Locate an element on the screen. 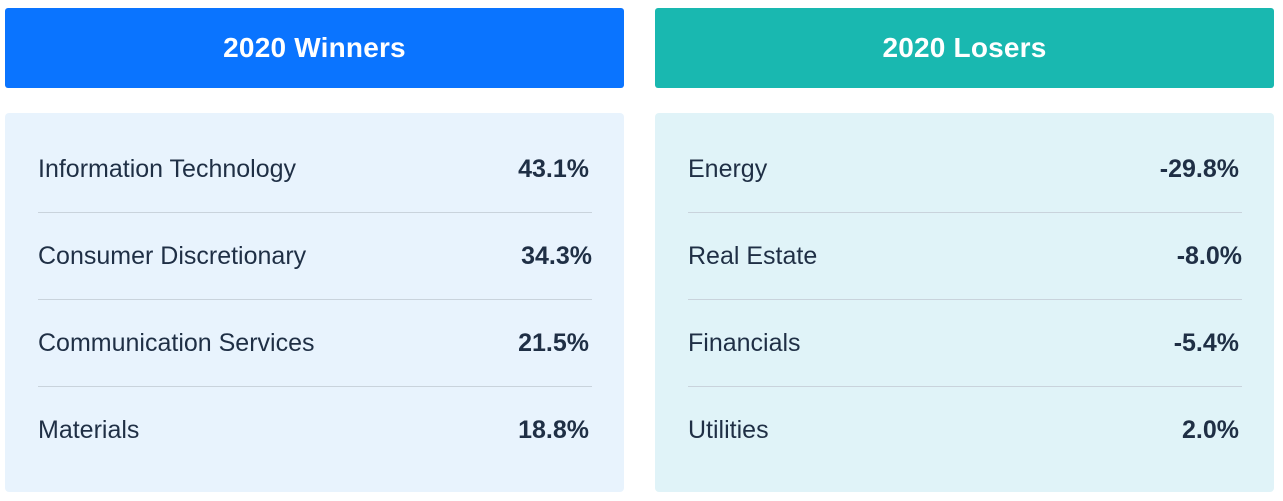 This screenshot has width=1283, height=501. winners-row: Materials 18.8% is located at coordinates (315, 430).